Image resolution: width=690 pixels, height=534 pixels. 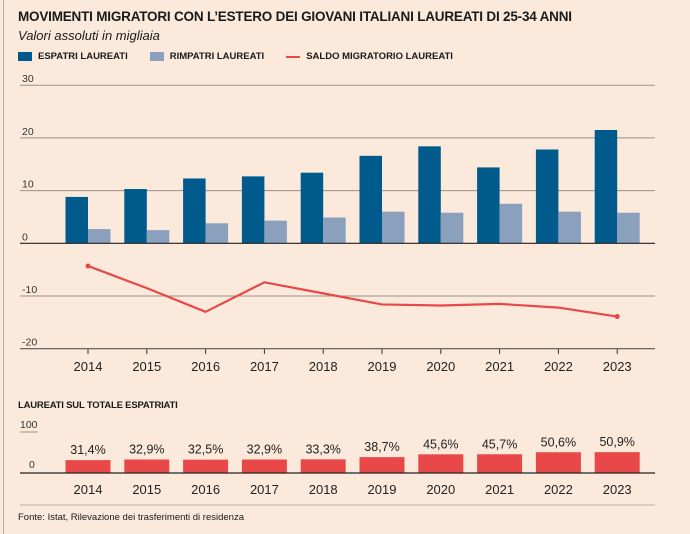 What do you see at coordinates (379, 56) in the screenshot?
I see `legend-label: SALDO MIGRATORIO LAUREATI` at bounding box center [379, 56].